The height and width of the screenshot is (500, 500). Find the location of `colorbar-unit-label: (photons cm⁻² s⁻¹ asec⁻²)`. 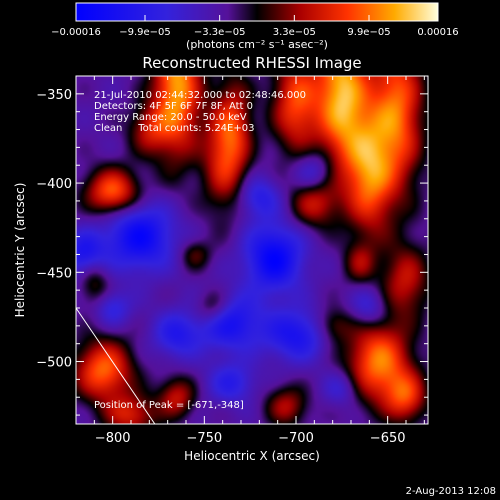

colorbar-unit-label: (photons cm⁻² s⁻¹ asec⁻²) is located at coordinates (257, 44).